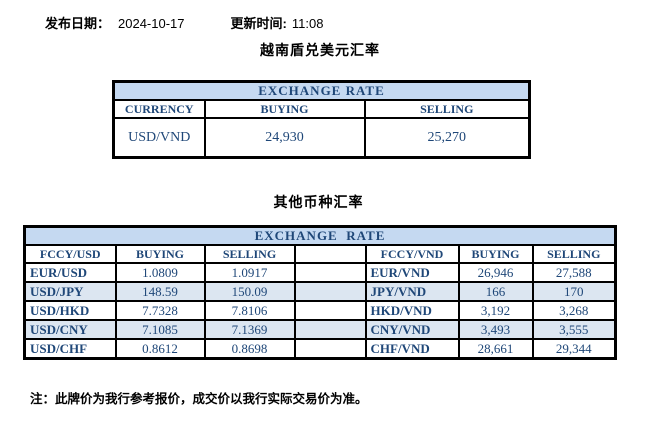 The width and height of the screenshot is (649, 442). I want to click on chf-vnd-selling: 29,344, so click(574, 349).